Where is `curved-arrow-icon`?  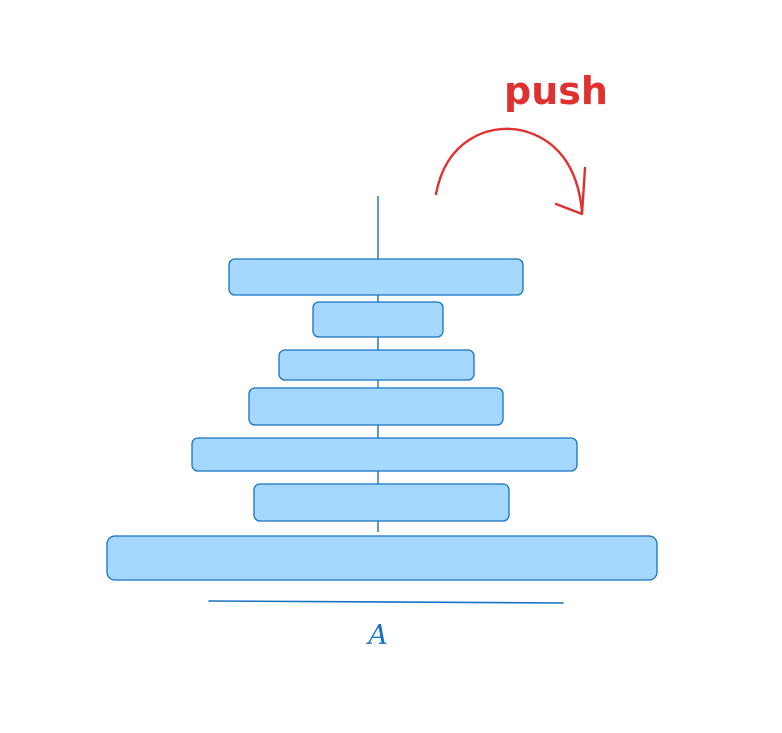
curved-arrow-icon is located at coordinates (510, 171).